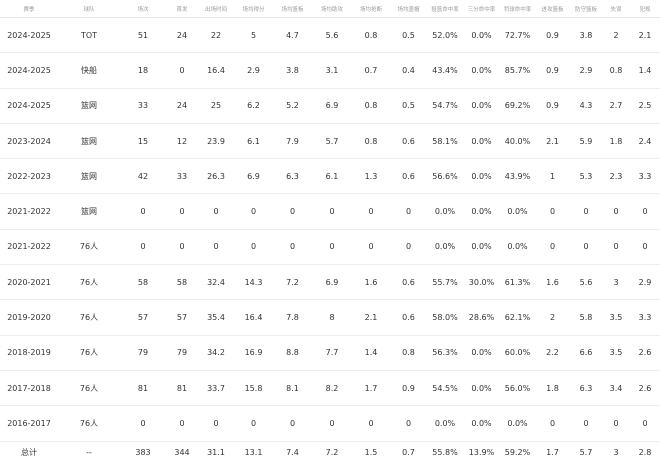  I want to click on cell: 1.7, so click(371, 388).